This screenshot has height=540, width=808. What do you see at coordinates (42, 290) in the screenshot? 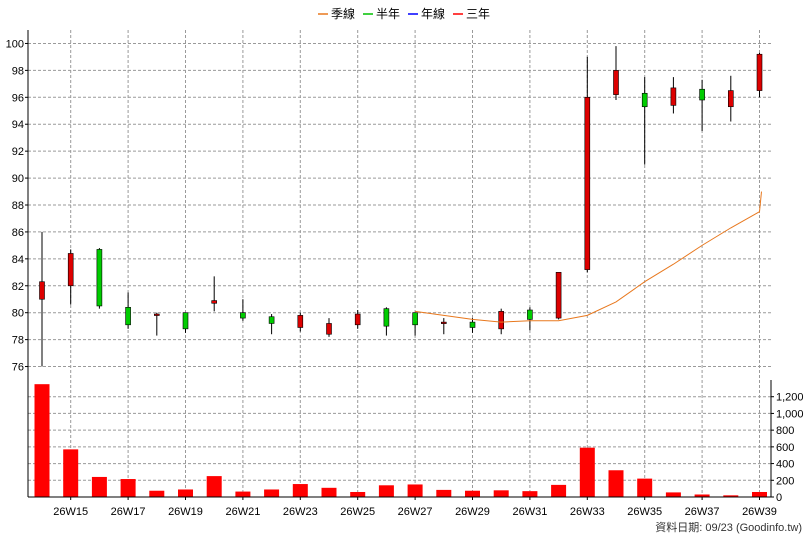
I see `candle-body-26W14` at bounding box center [42, 290].